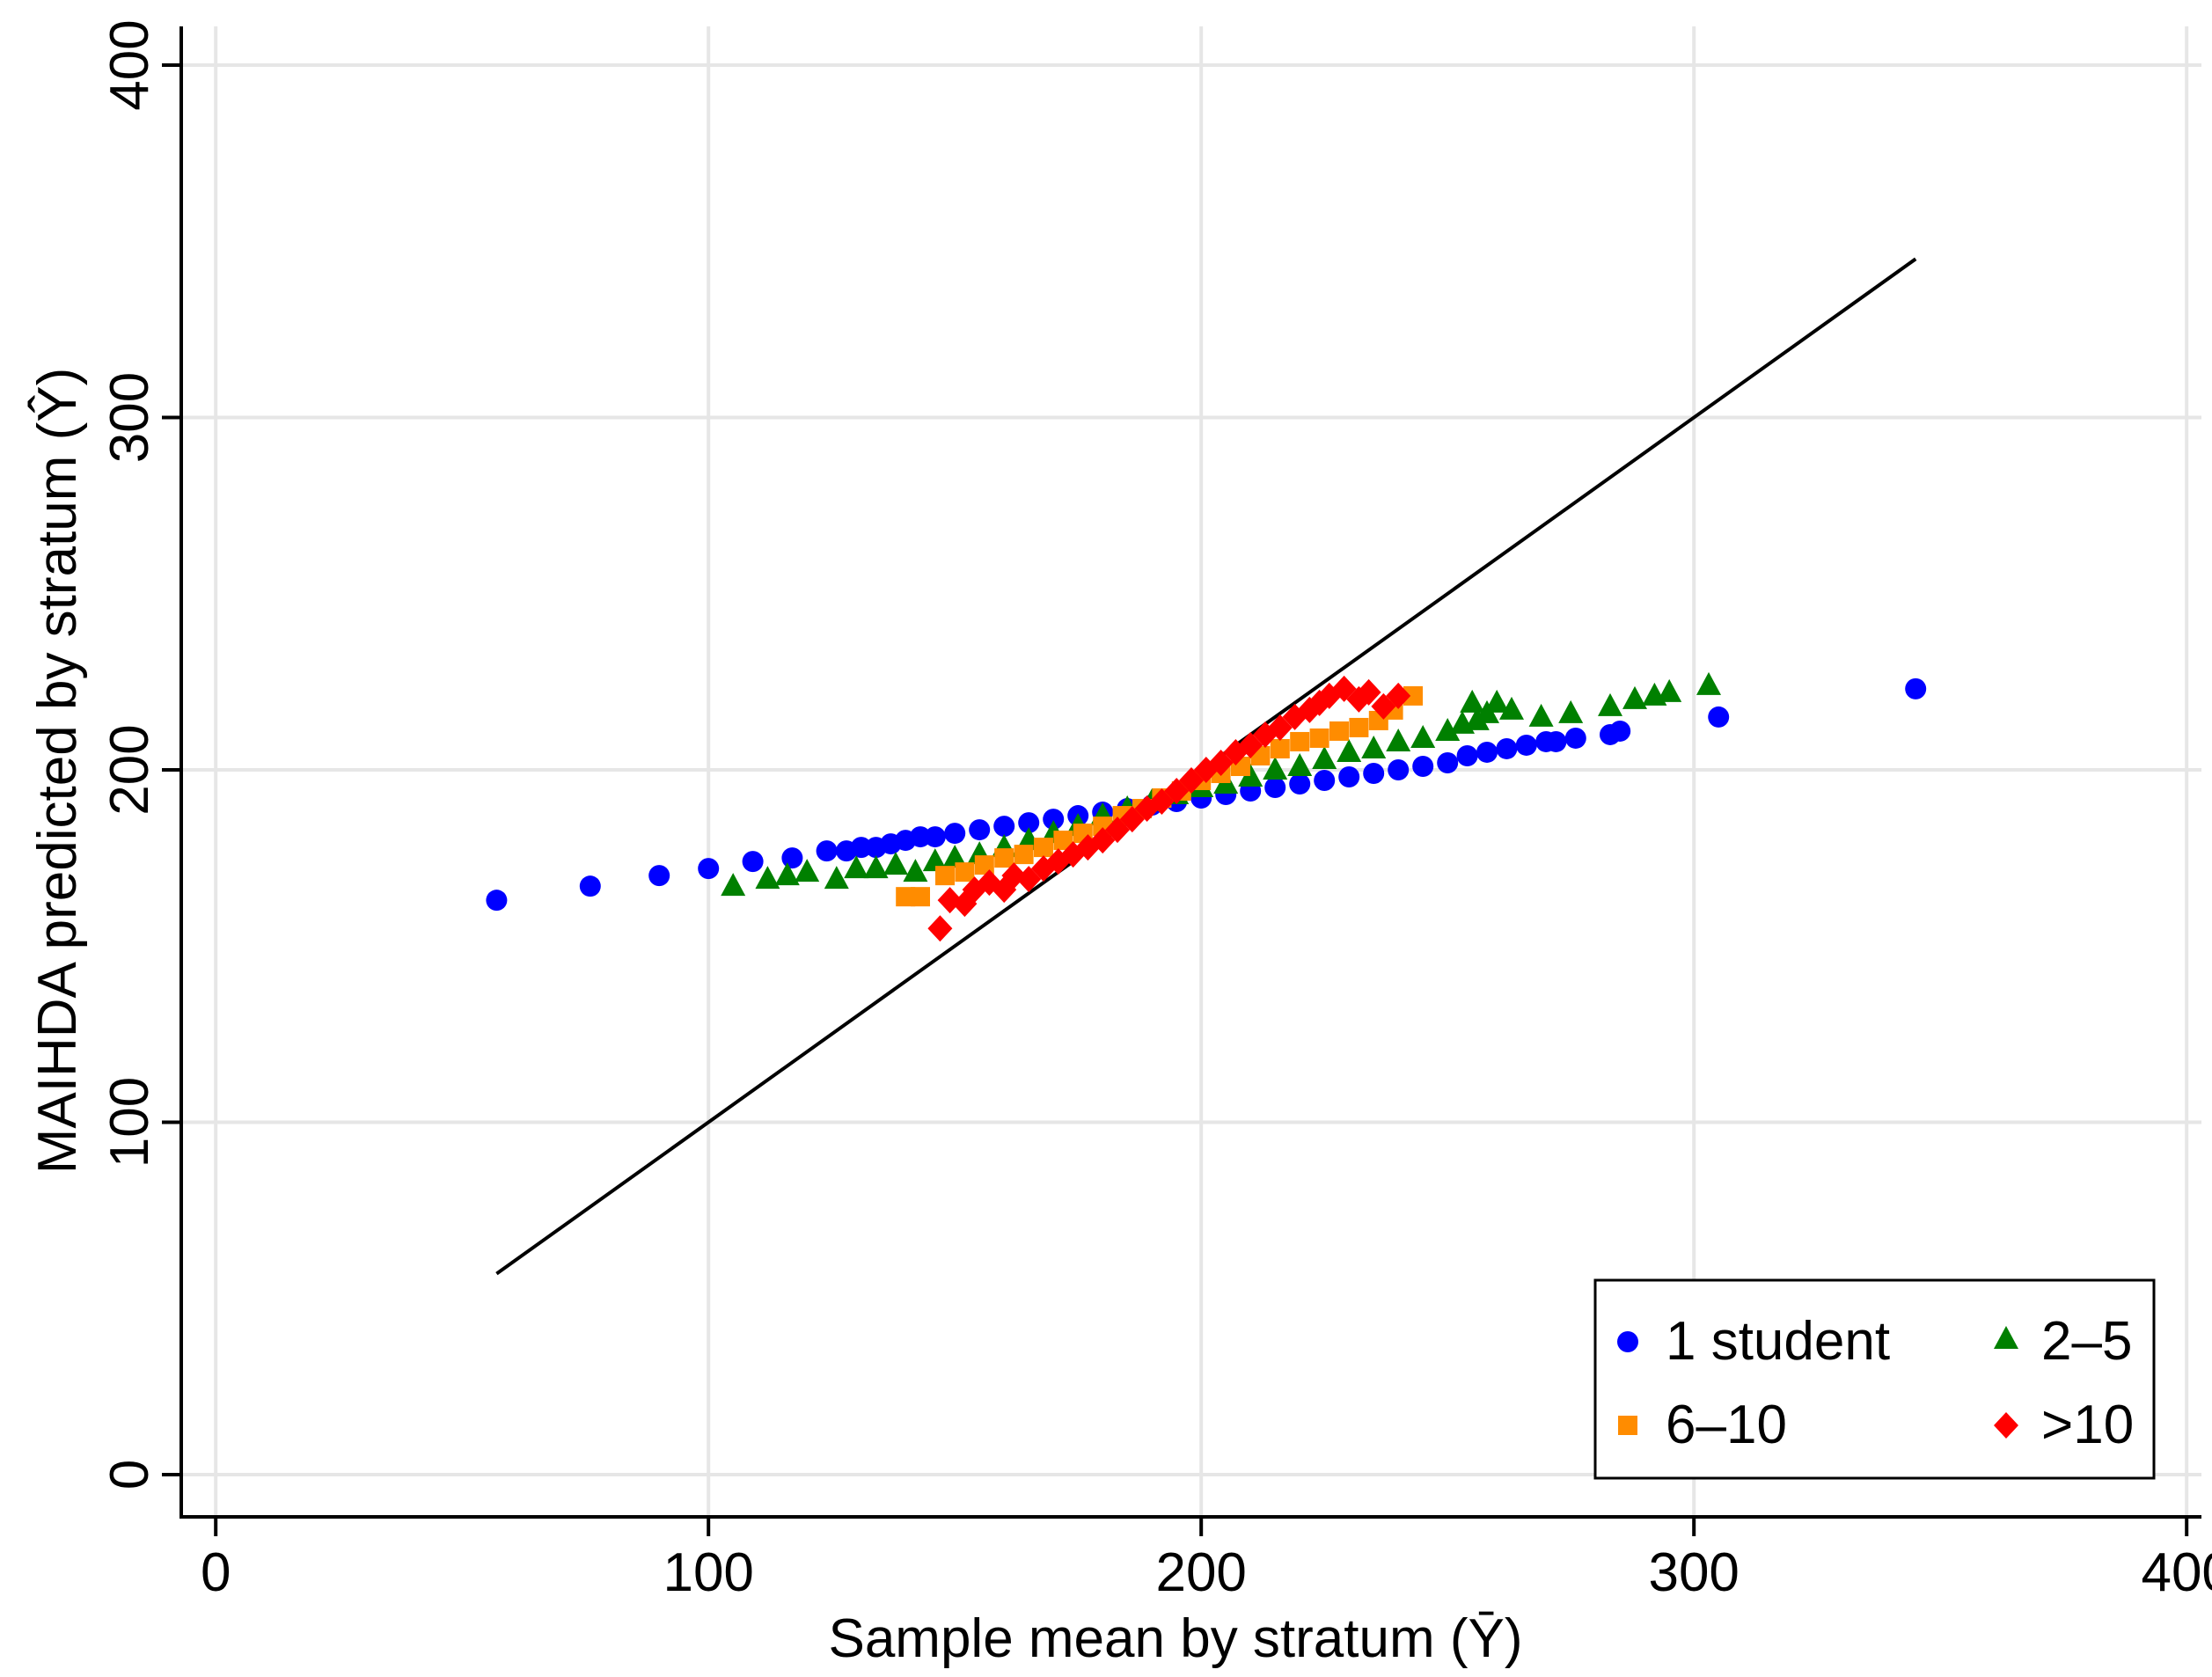 This screenshot has height=1677, width=2212. I want to click on y-tick-label-300: 300, so click(129, 417).